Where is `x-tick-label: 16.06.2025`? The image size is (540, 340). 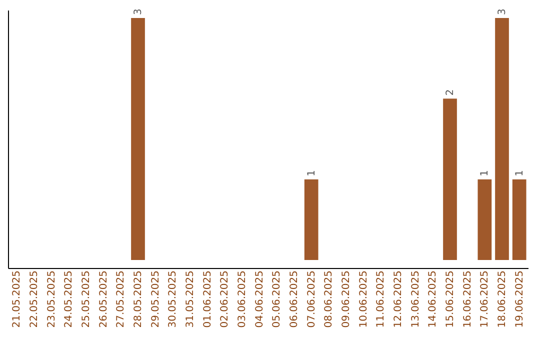
x-tick-label: 16.06.2025 is located at coordinates (468, 299).